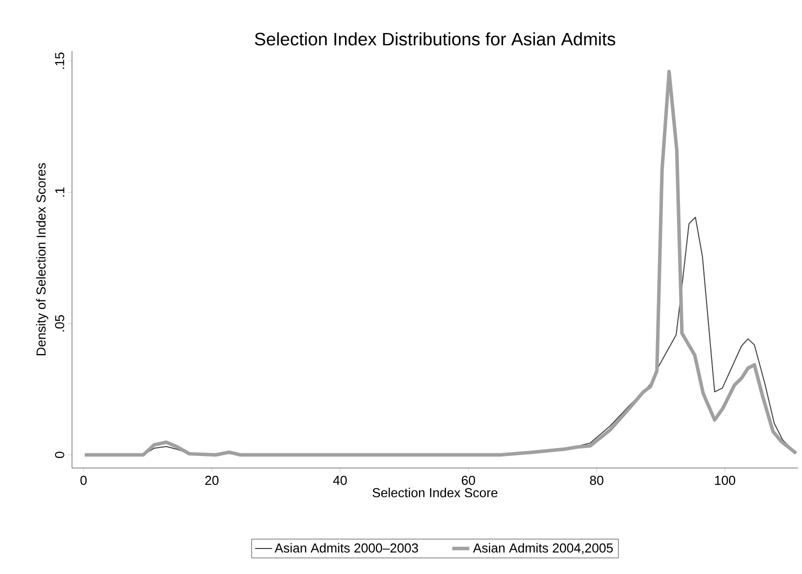  I want to click on y-tick-label: .1, so click(59, 191).